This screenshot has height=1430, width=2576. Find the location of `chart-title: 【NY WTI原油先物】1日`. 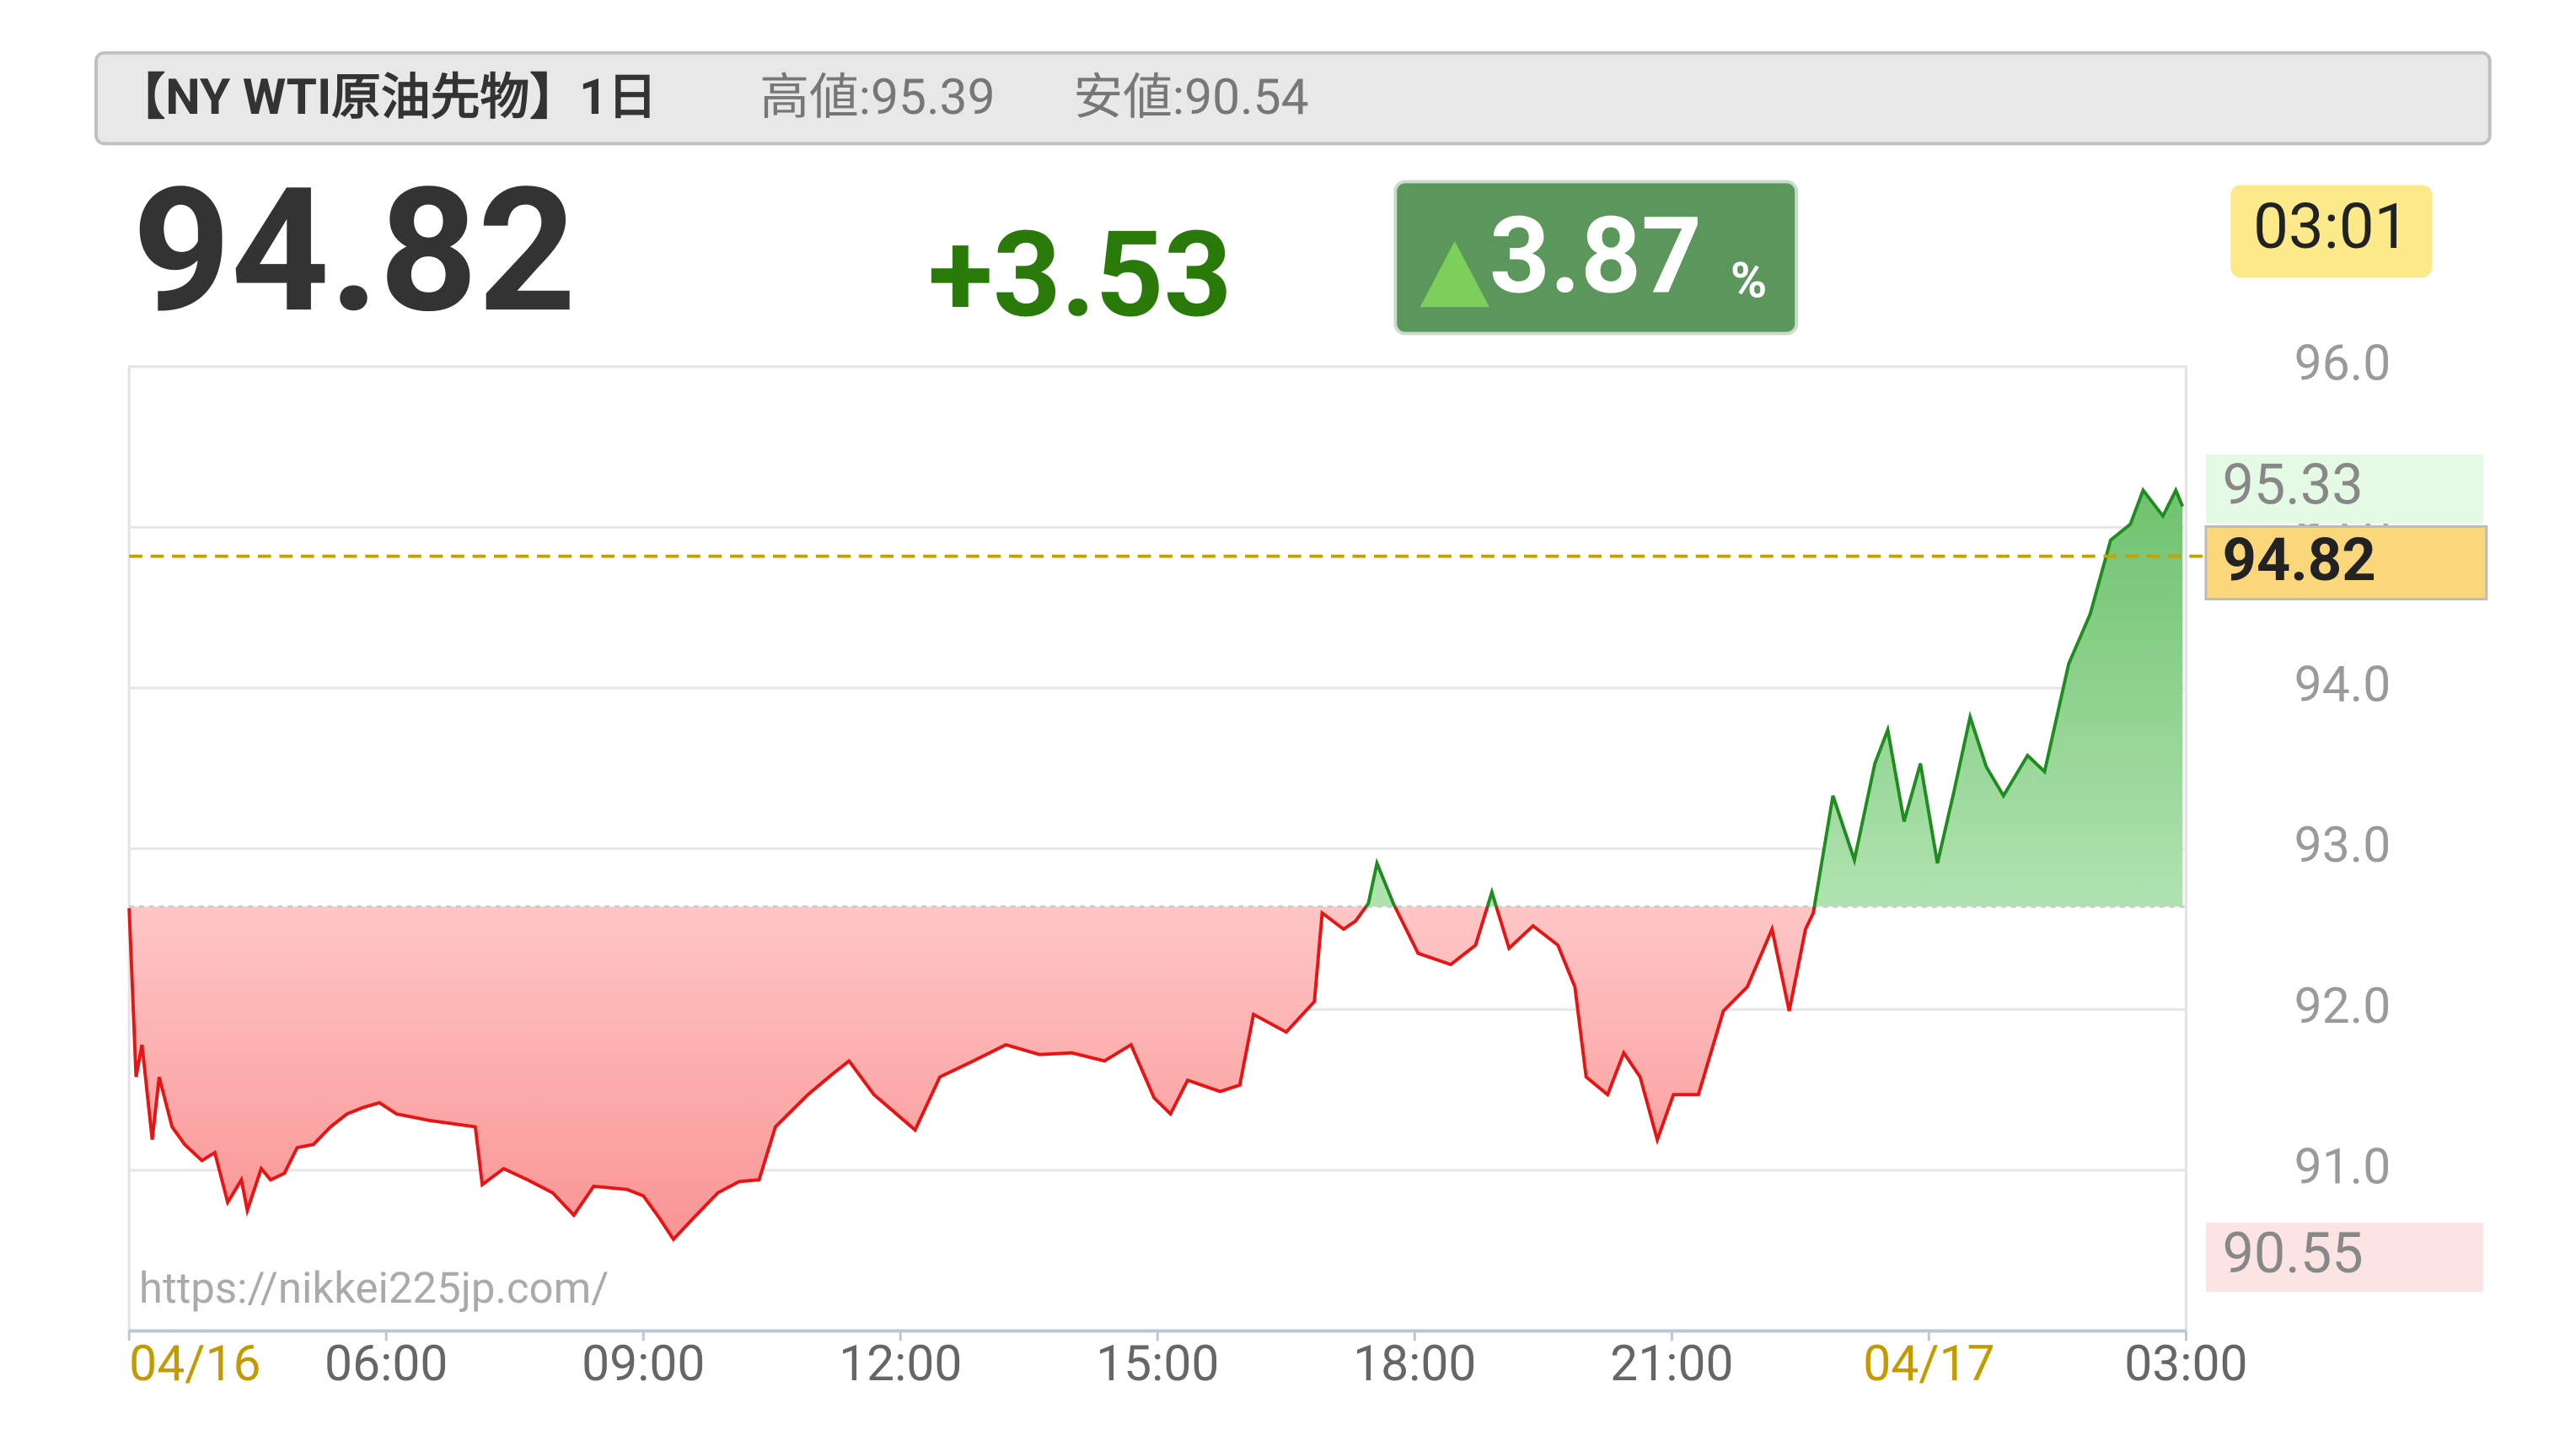

chart-title: 【NY WTI原油先物】1日 is located at coordinates (386, 97).